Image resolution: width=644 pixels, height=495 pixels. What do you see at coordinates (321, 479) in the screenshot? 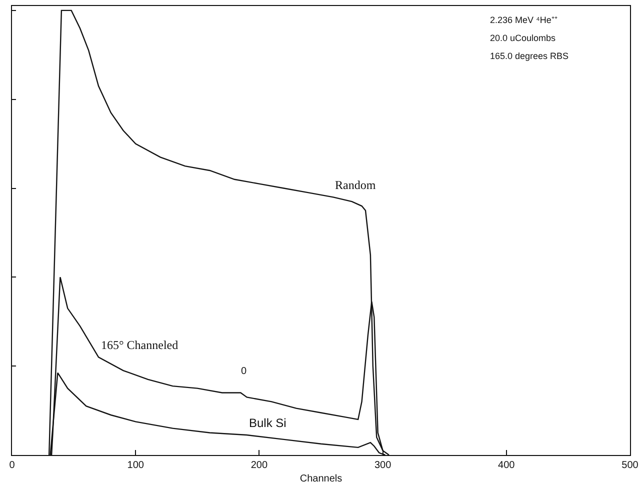
I see `x-axis-title: Channels` at bounding box center [321, 479].